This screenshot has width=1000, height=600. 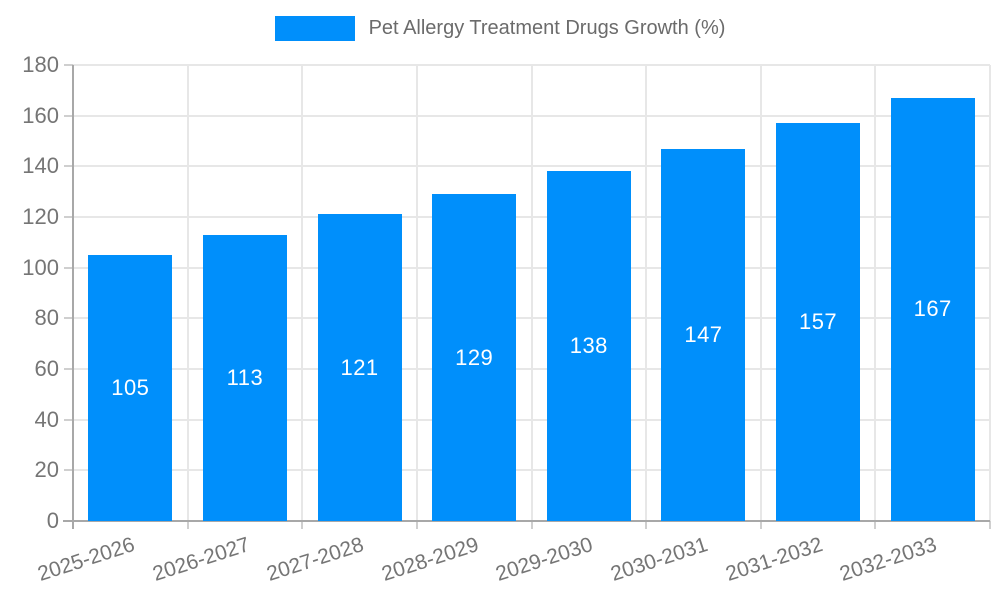 What do you see at coordinates (46, 470) in the screenshot?
I see `y-tick-label: 20` at bounding box center [46, 470].